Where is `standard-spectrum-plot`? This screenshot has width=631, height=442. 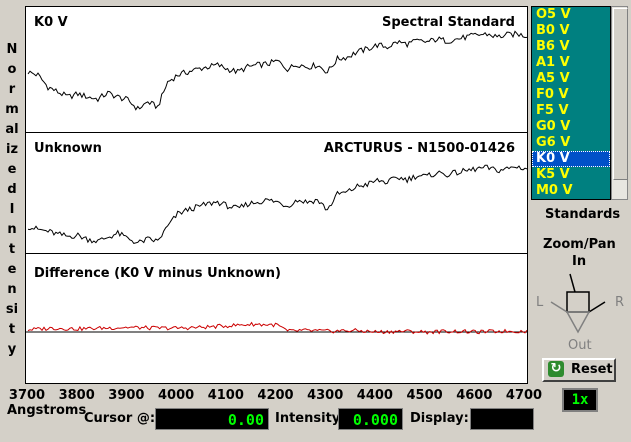 standard-spectrum-plot is located at coordinates (277, 70).